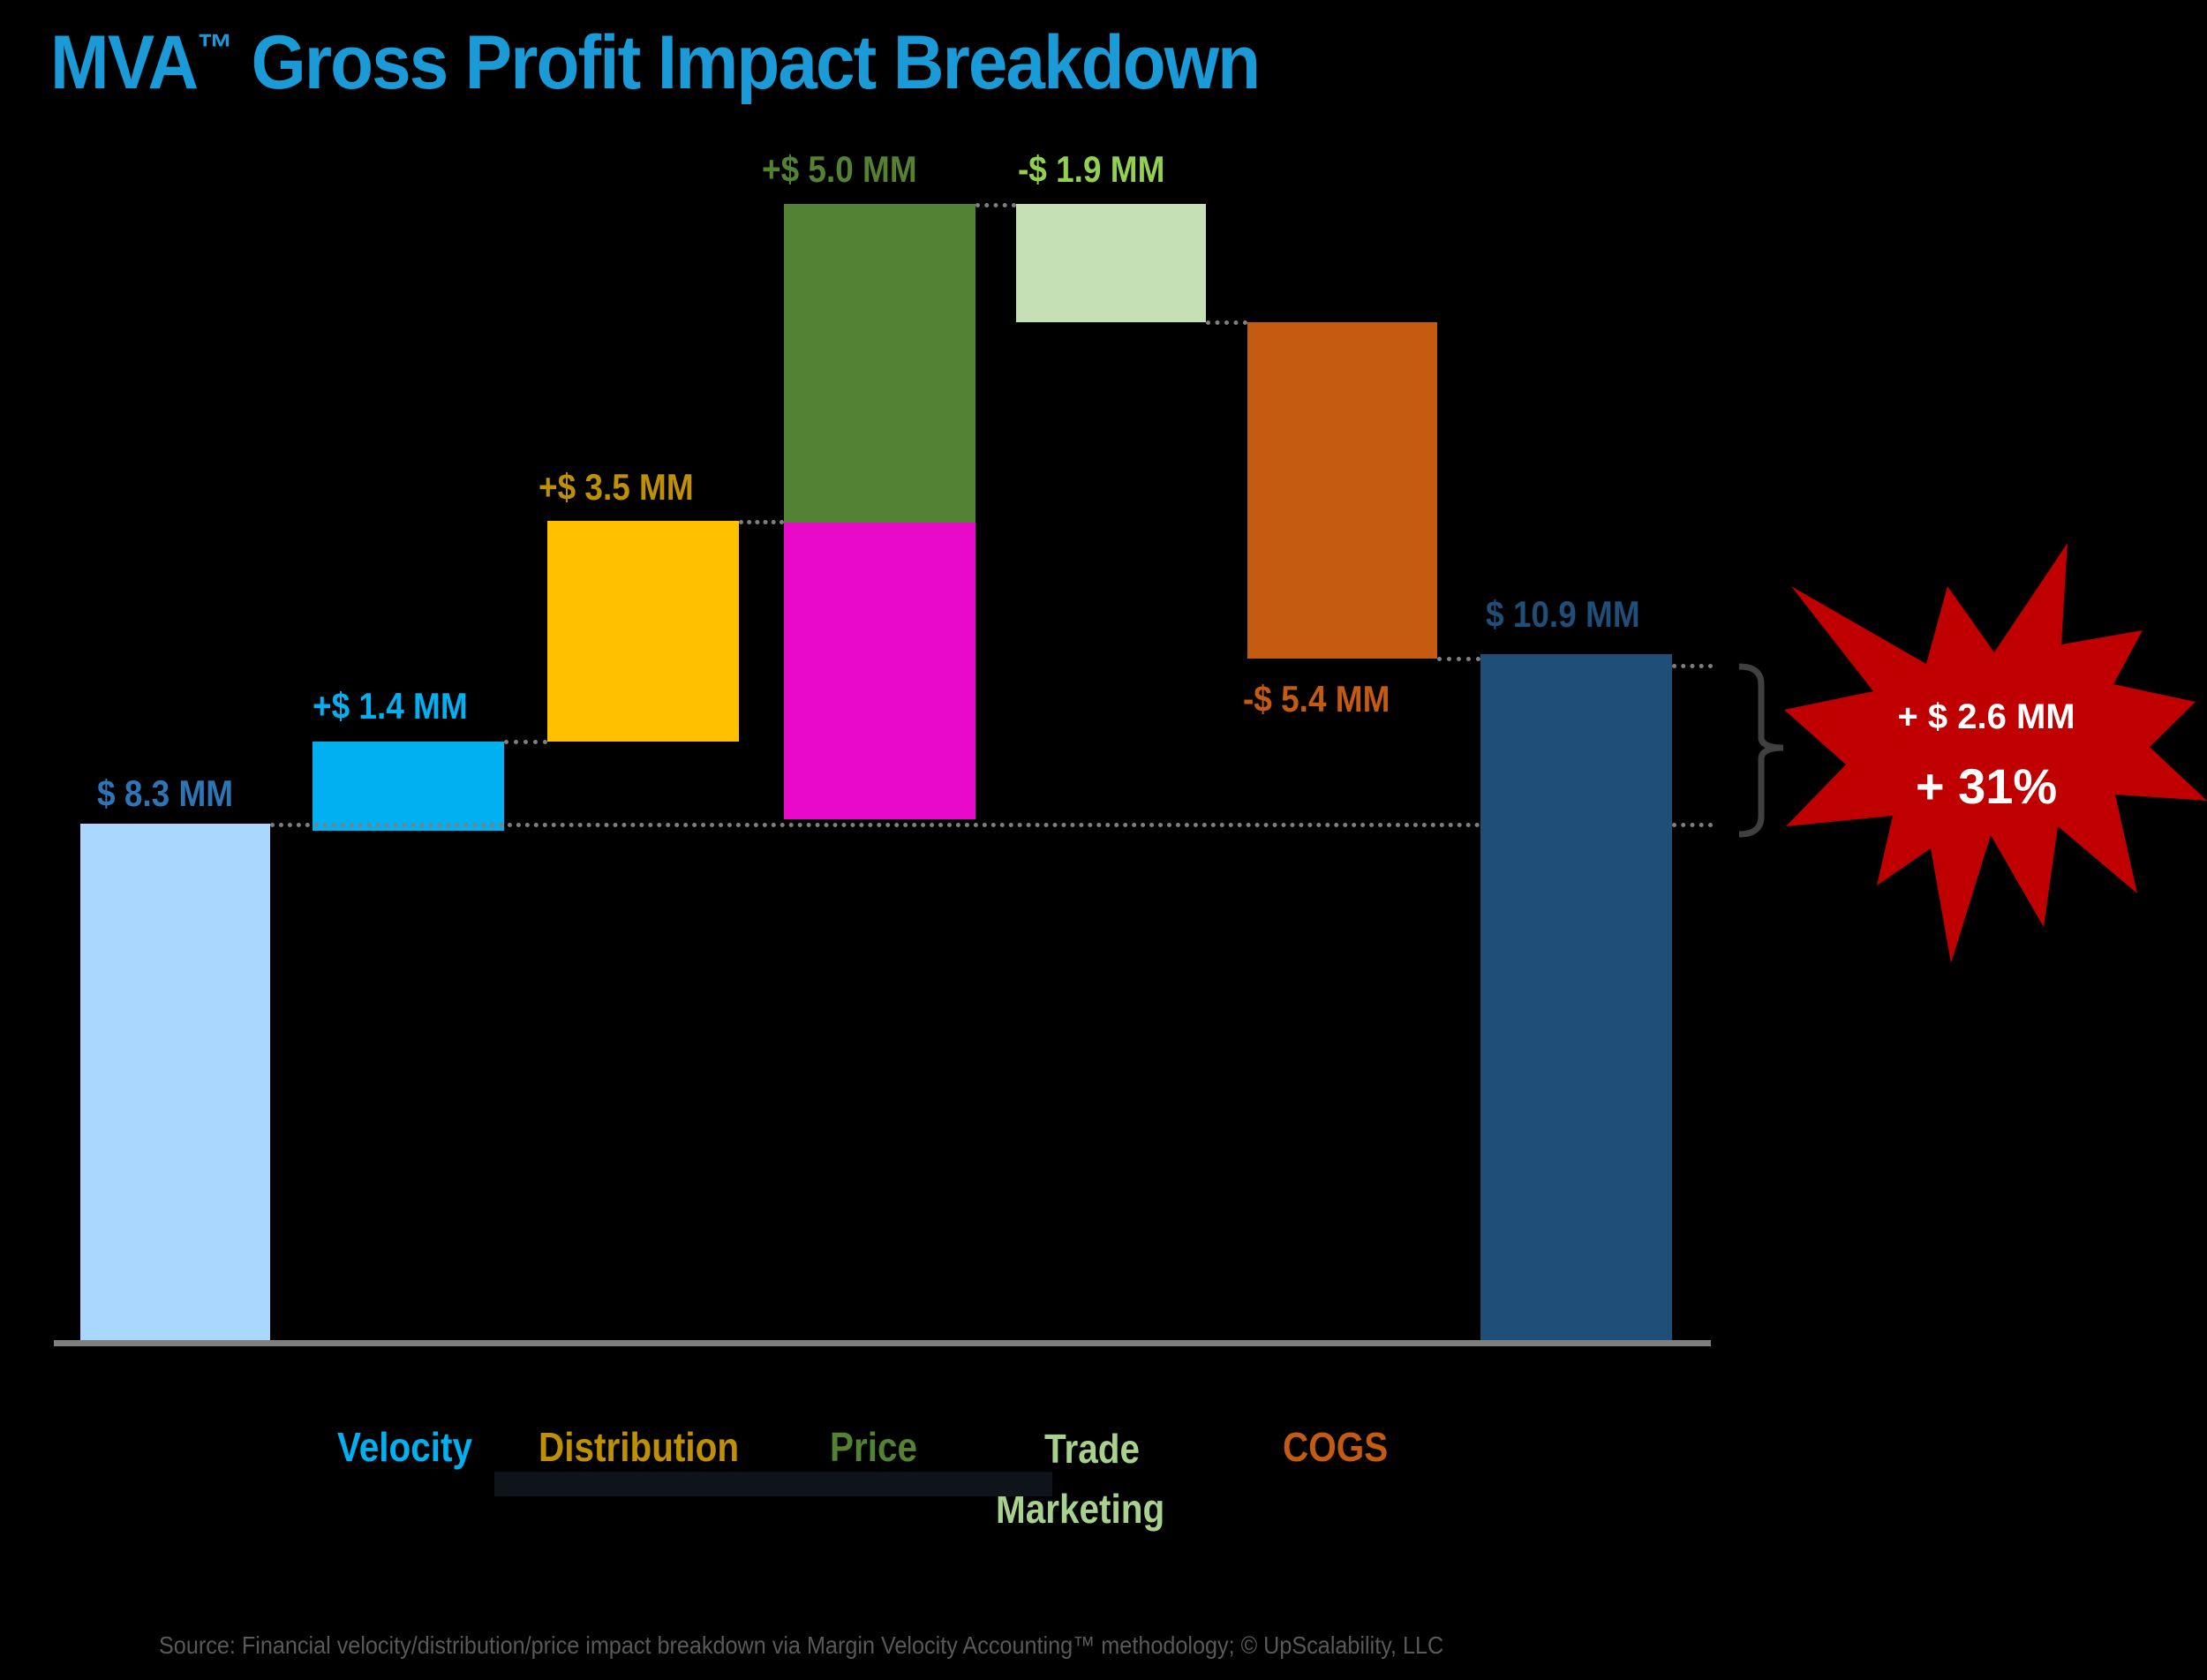 The width and height of the screenshot is (2207, 1680). Describe the element at coordinates (1563, 614) in the screenshot. I see `label-total: $ 10.9 MM` at that location.